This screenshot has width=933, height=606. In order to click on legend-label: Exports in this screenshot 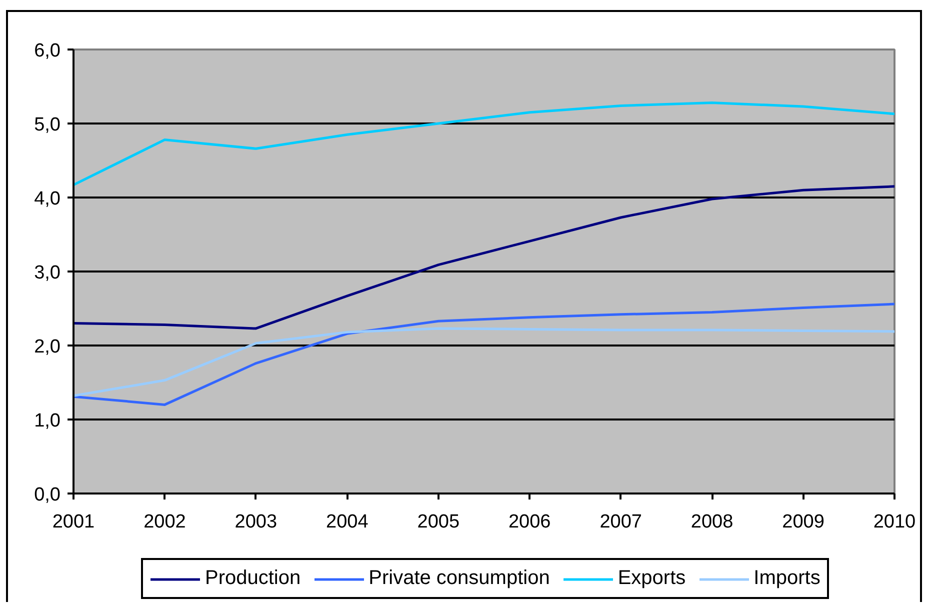, I will do `click(652, 578)`.